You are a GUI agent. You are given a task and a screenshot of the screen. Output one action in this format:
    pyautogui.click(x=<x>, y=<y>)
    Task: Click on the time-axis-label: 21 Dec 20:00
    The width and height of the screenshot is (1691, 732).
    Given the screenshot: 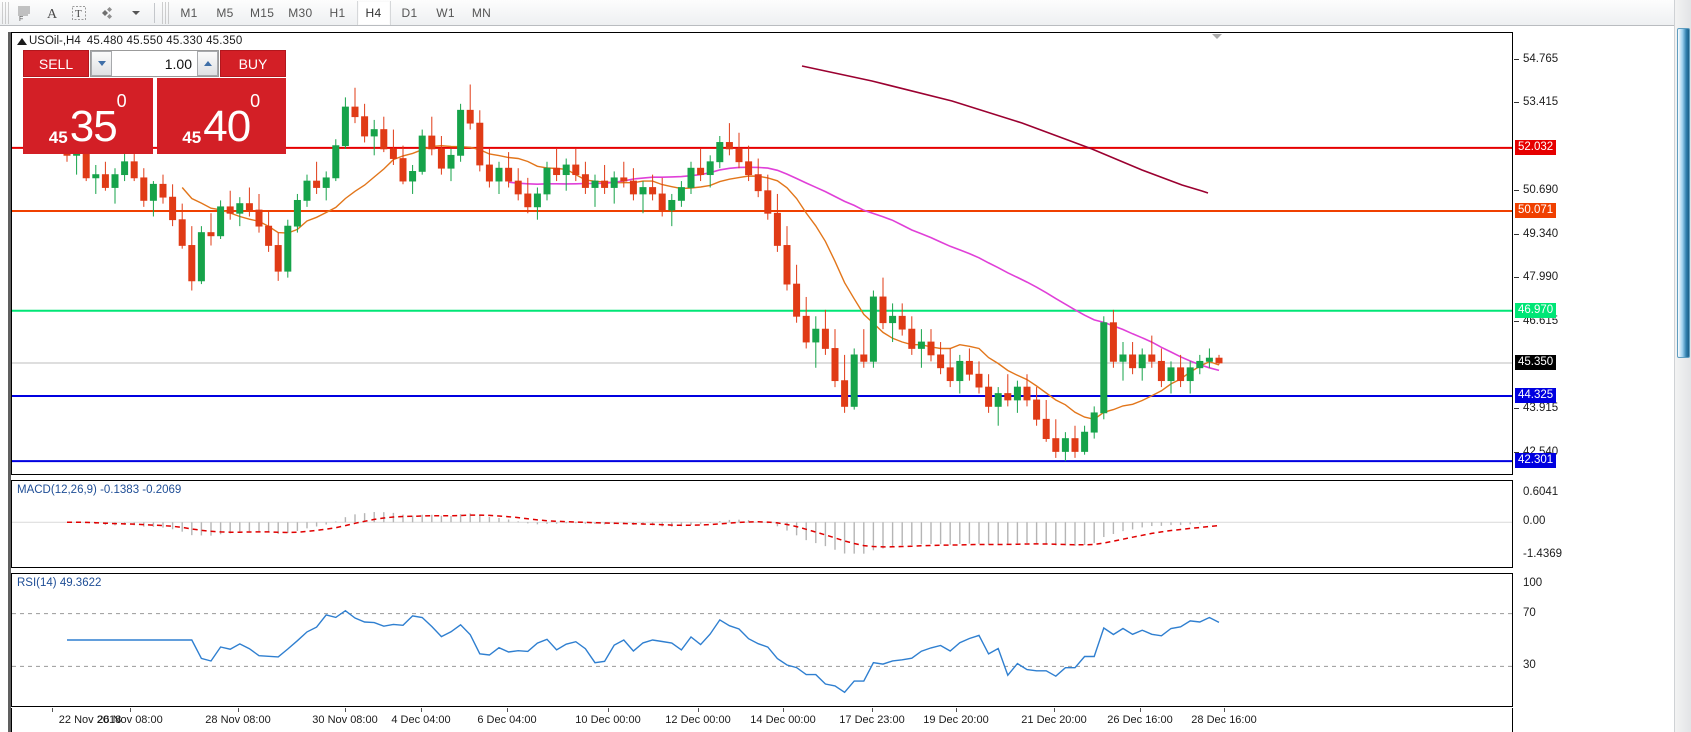 What is the action you would take?
    pyautogui.click(x=1054, y=720)
    